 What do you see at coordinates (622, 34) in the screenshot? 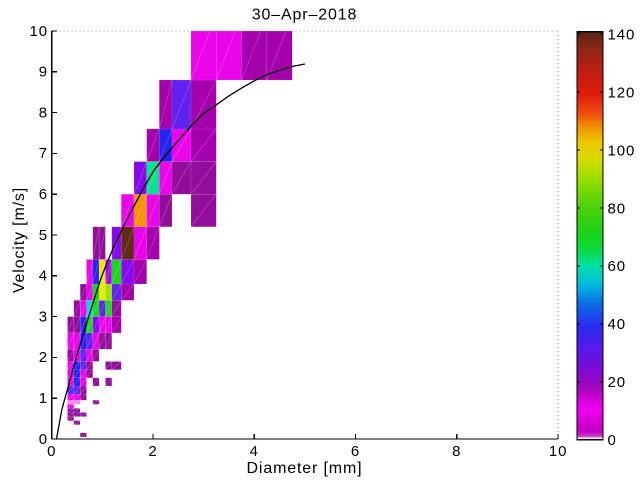
I see `svg-text: 140` at bounding box center [622, 34].